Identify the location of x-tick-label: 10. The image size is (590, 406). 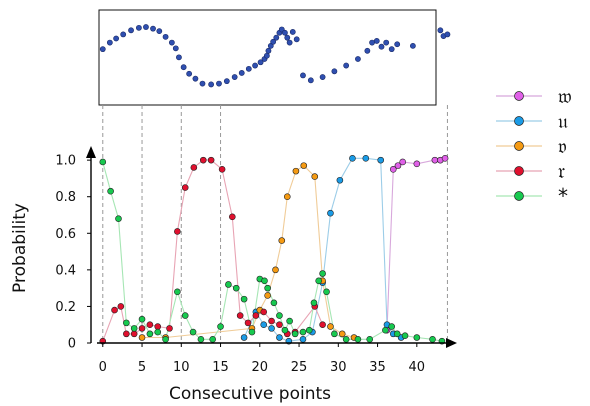
(181, 367).